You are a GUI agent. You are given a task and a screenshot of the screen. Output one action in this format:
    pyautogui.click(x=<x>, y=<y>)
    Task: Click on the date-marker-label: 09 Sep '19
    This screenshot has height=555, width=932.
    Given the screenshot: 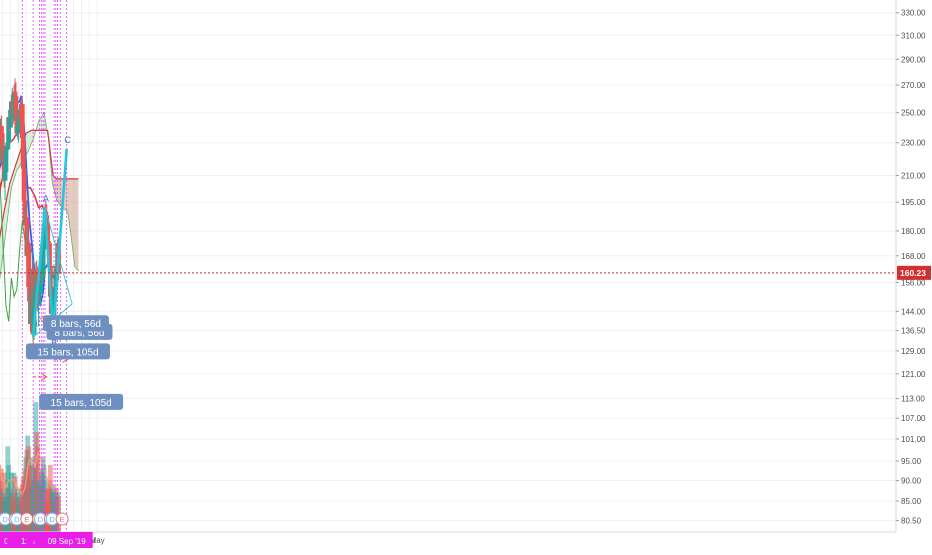 What is the action you would take?
    pyautogui.click(x=67, y=541)
    